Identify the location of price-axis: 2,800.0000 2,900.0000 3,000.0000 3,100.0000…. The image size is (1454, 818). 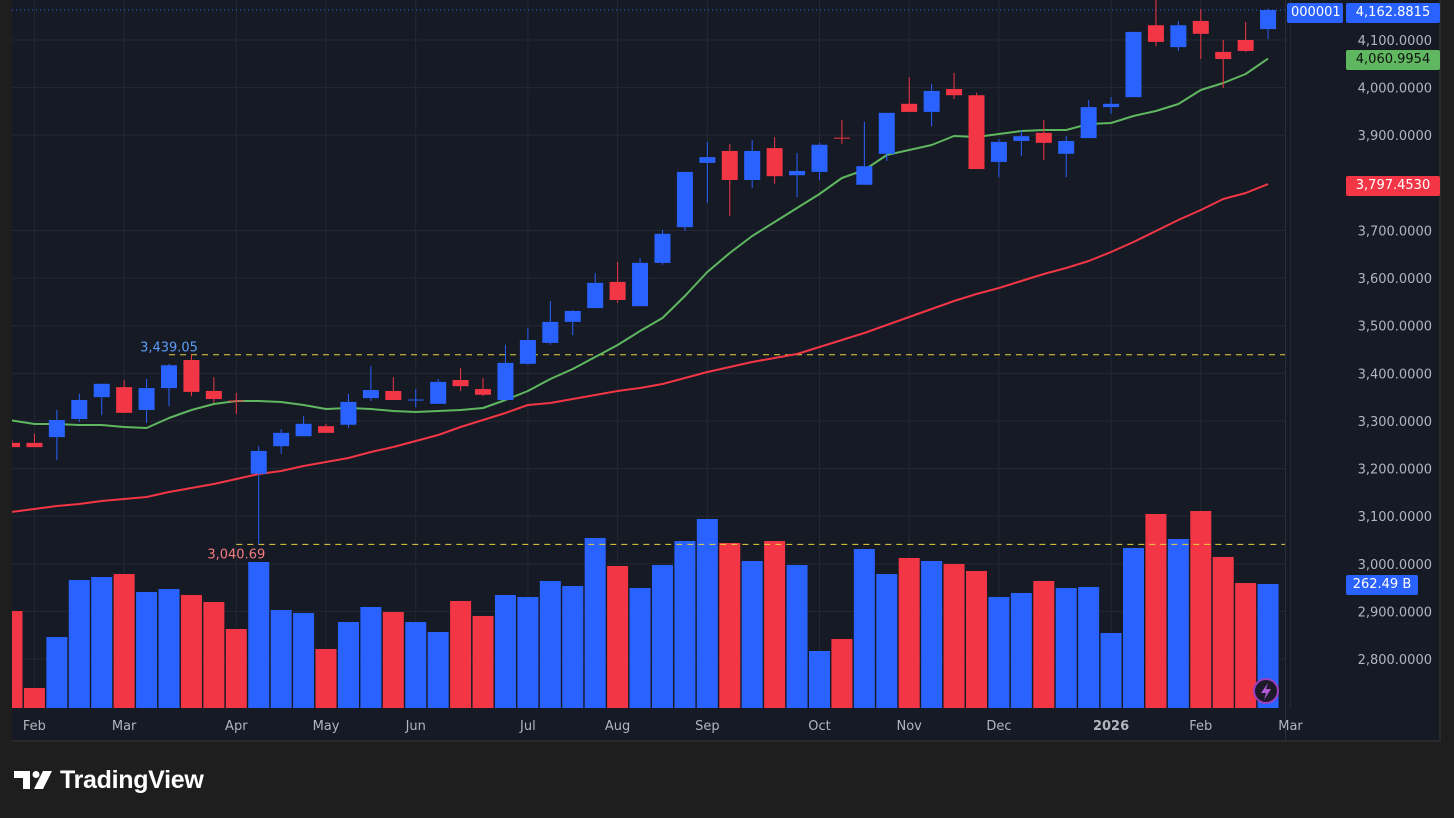
(1395, 351).